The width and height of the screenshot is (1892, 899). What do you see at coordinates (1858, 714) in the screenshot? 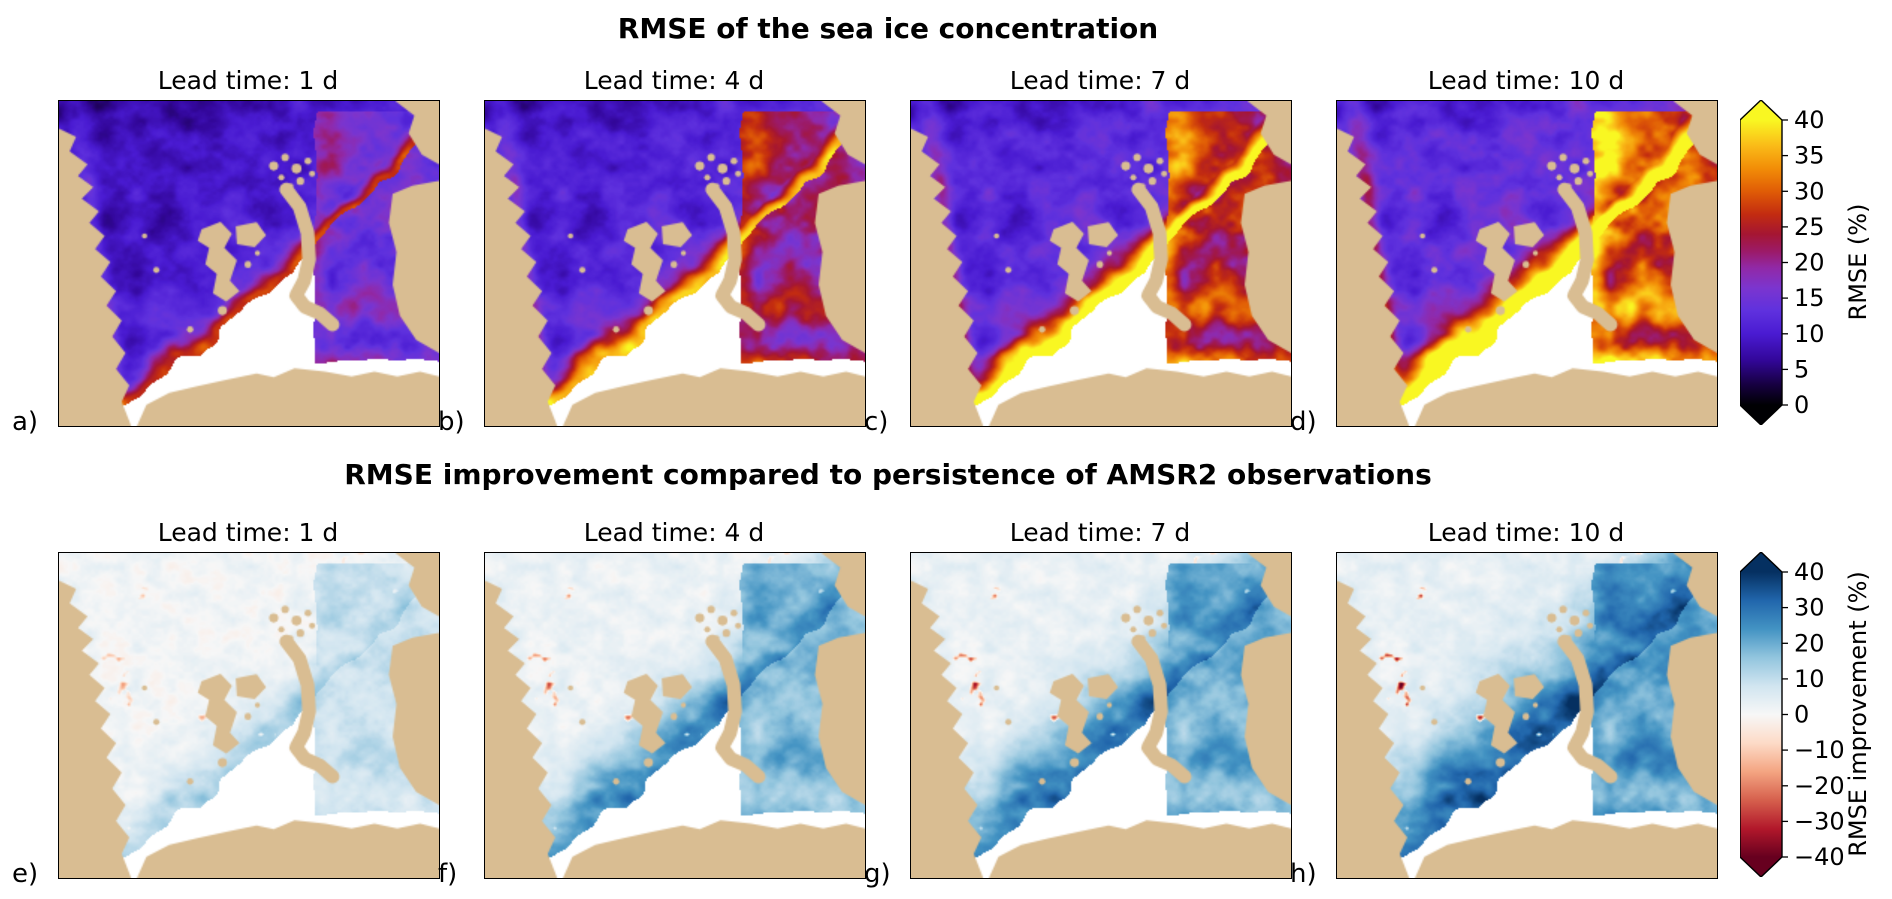
I see `colorbar-improvement-axis-label: RMSE improvement (%)` at bounding box center [1858, 714].